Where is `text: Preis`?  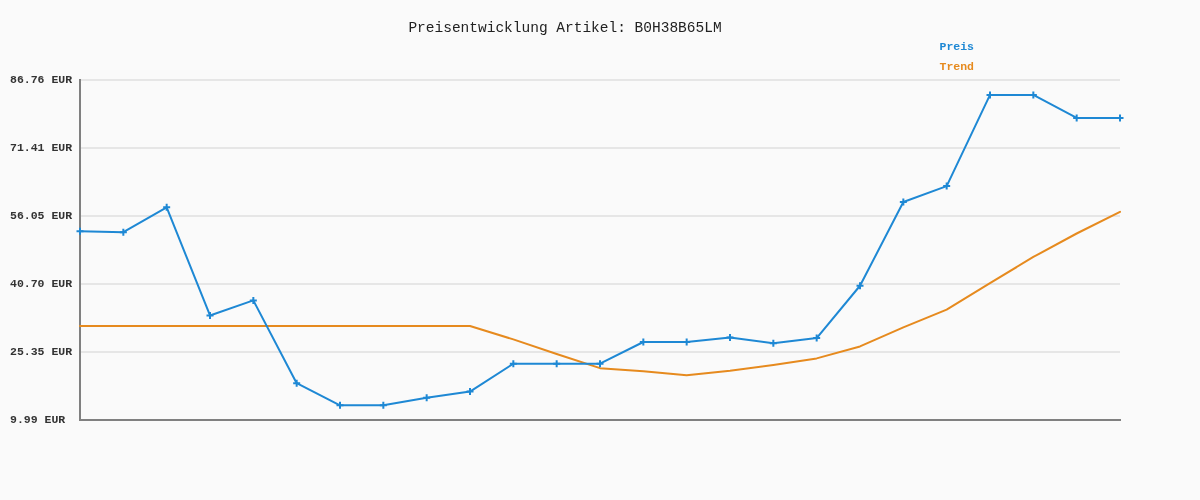
text: Preis is located at coordinates (957, 46).